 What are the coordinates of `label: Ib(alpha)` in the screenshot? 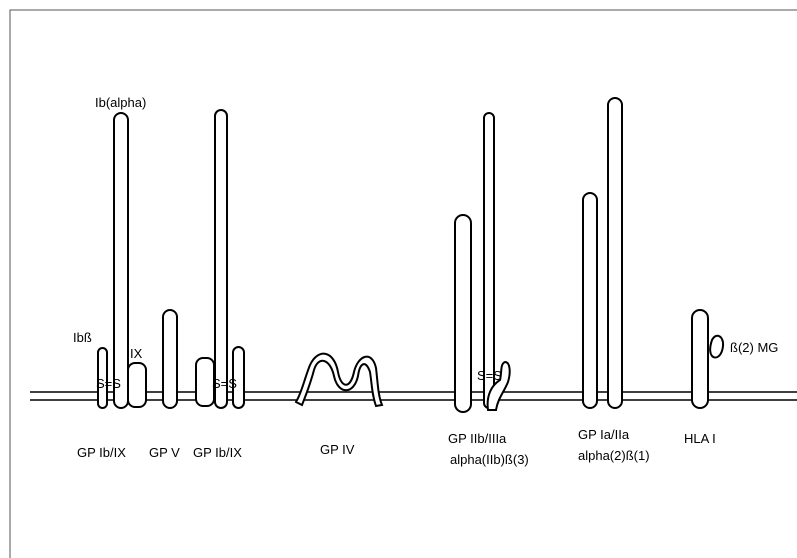 It's located at (120, 102).